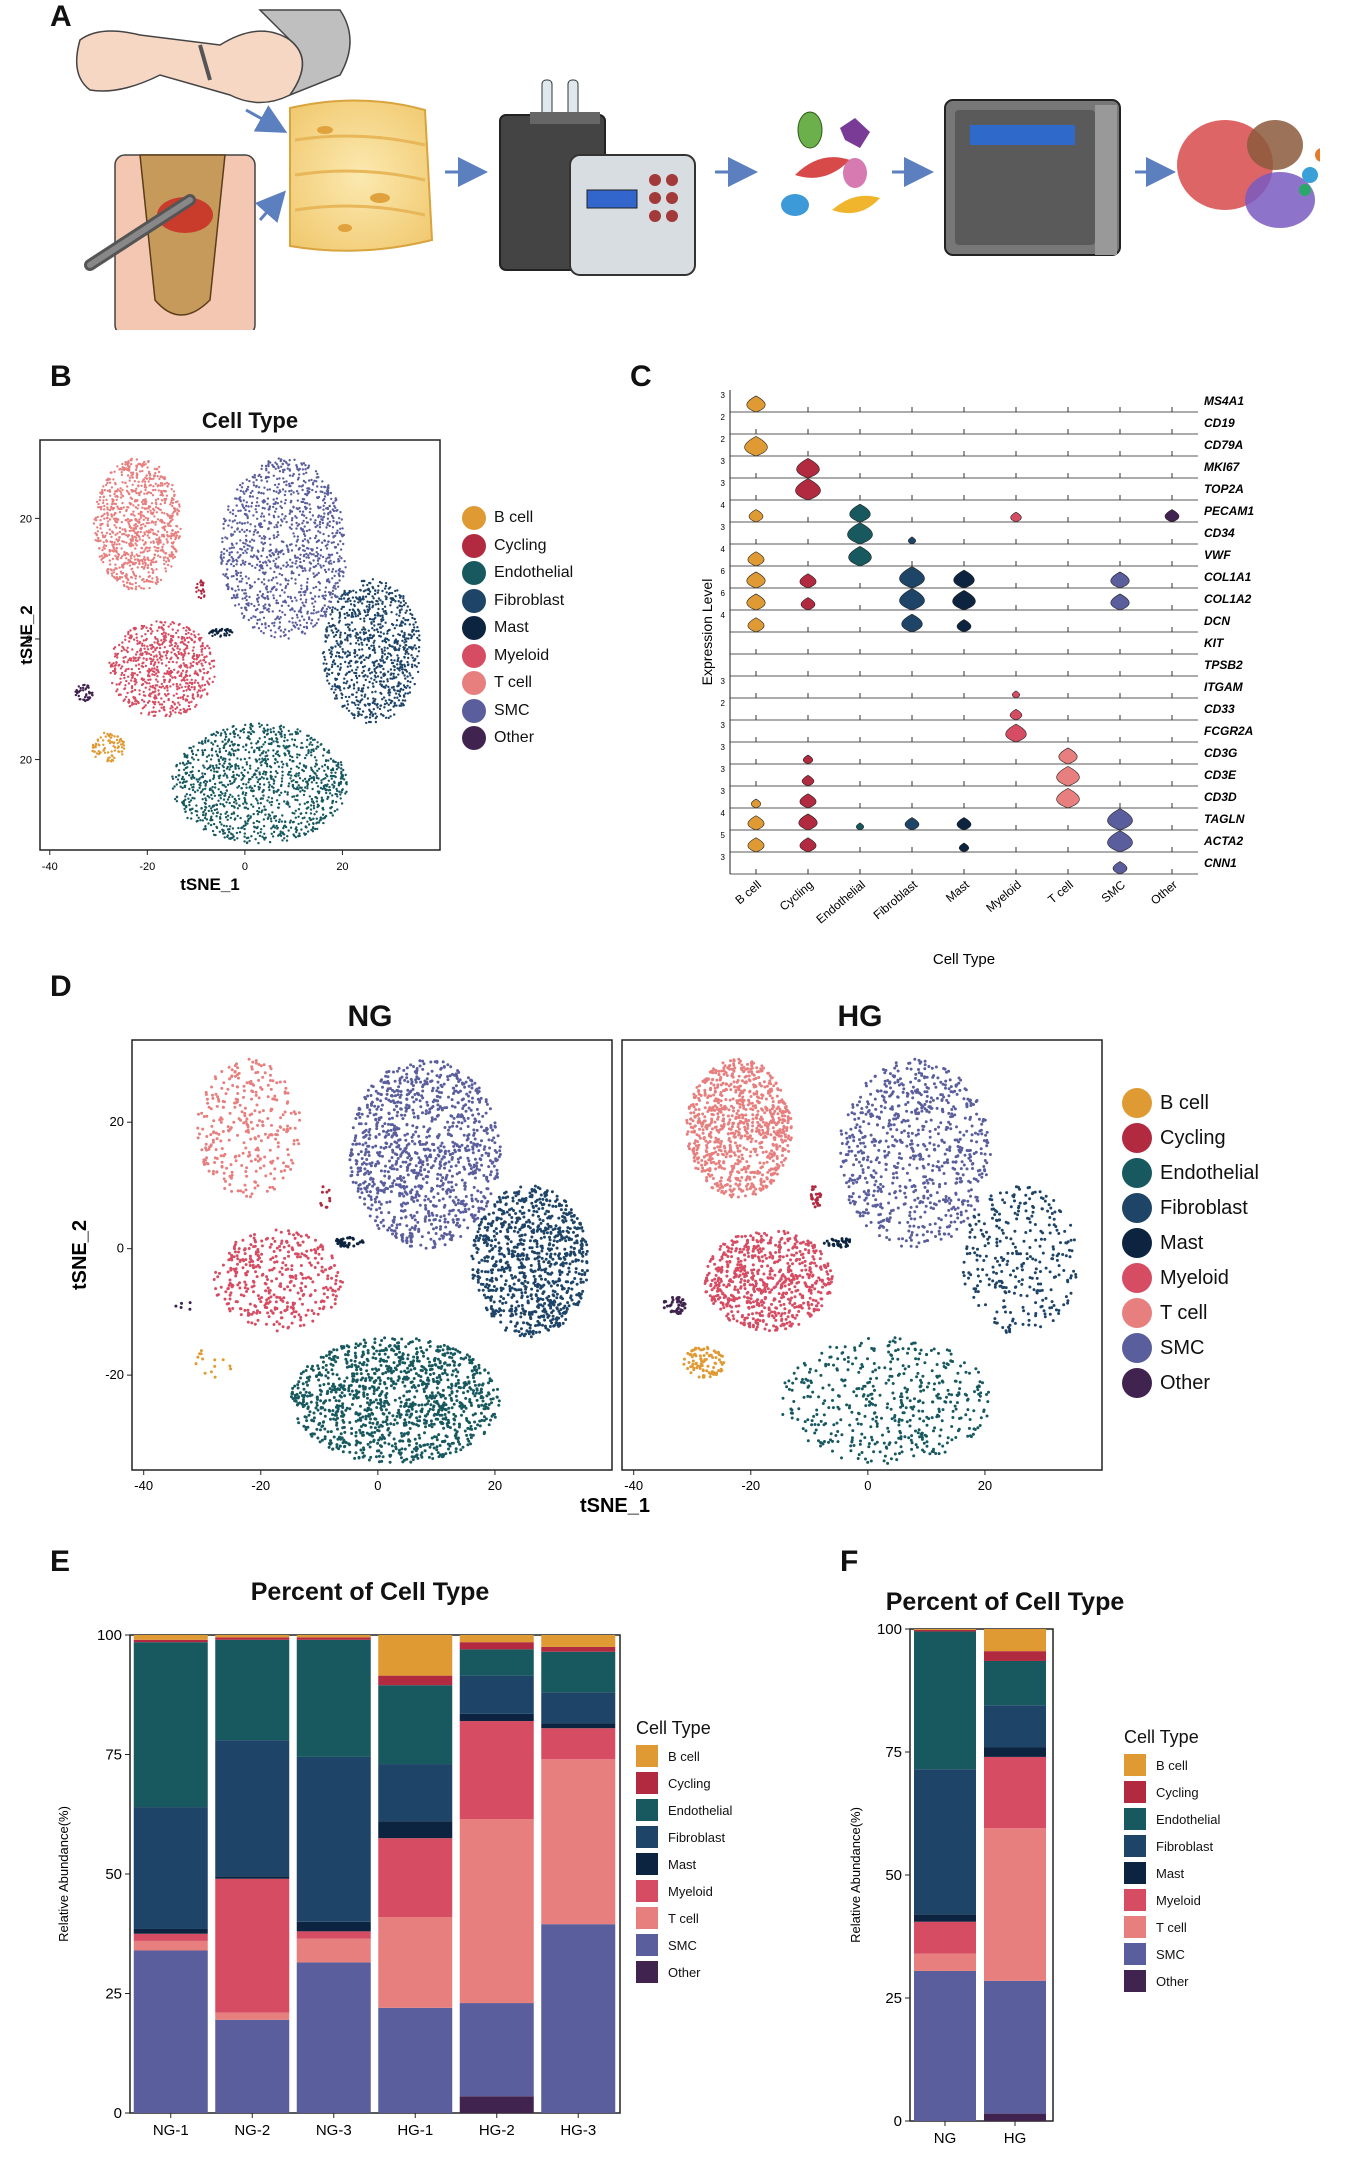  What do you see at coordinates (170, 242) in the screenshot?
I see `leg-surgery-illustration` at bounding box center [170, 242].